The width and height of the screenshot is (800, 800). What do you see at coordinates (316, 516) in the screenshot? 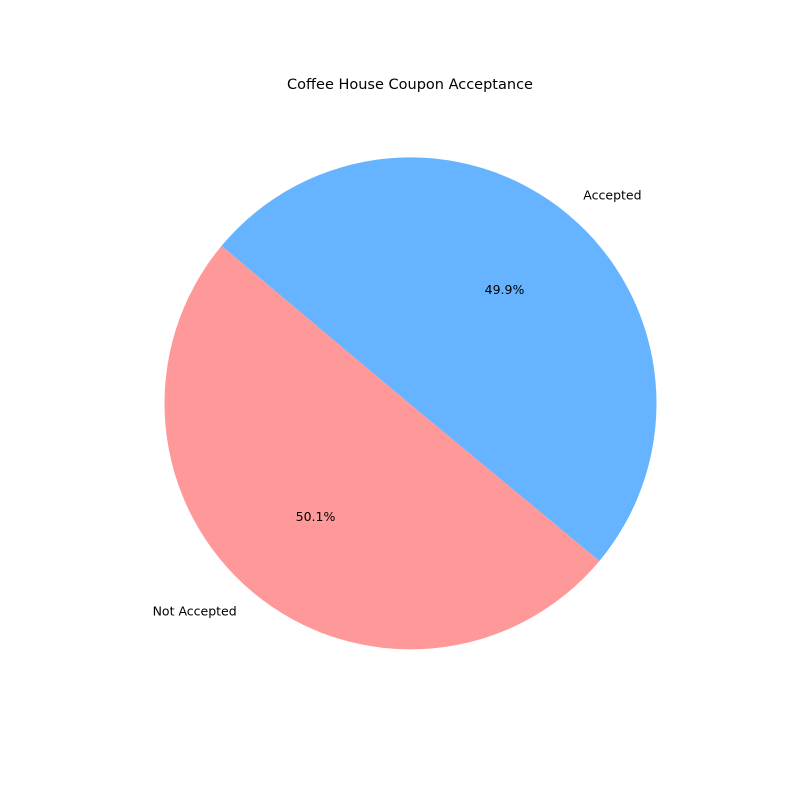
I see `percent-label-not-accepted: 50.1%` at bounding box center [316, 516].